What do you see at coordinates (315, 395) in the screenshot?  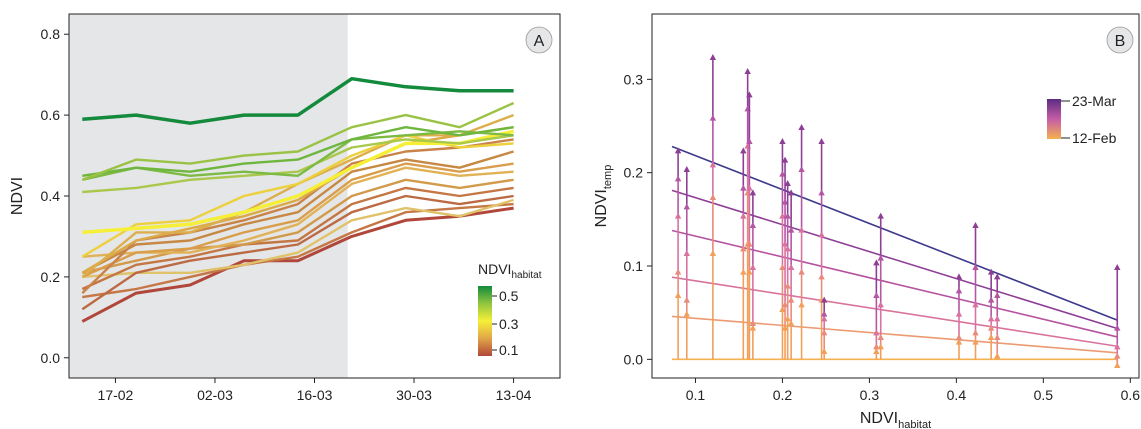 I see `x-tick-label: 16-03` at bounding box center [315, 395].